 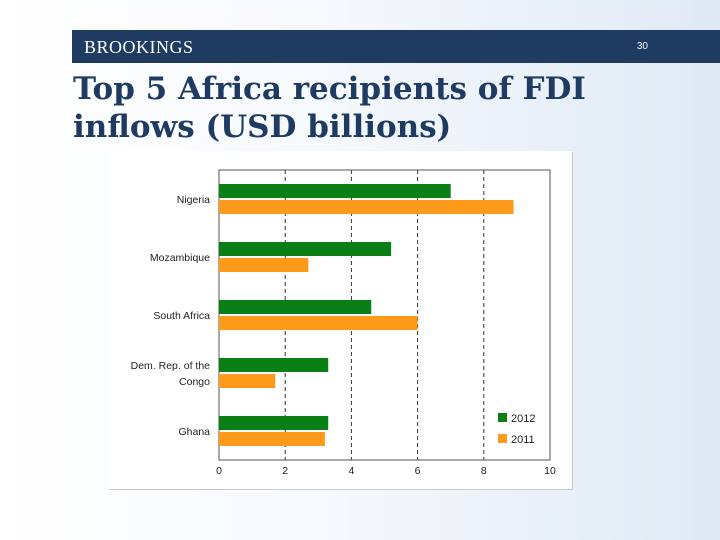 I want to click on x-tick-label: 10, so click(x=550, y=471).